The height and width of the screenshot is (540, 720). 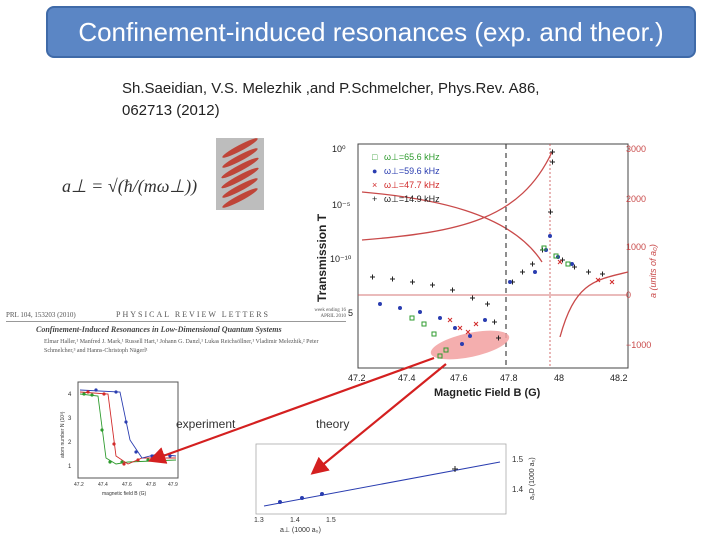 I want to click on x-tick: 47.8, so click(x=509, y=378).